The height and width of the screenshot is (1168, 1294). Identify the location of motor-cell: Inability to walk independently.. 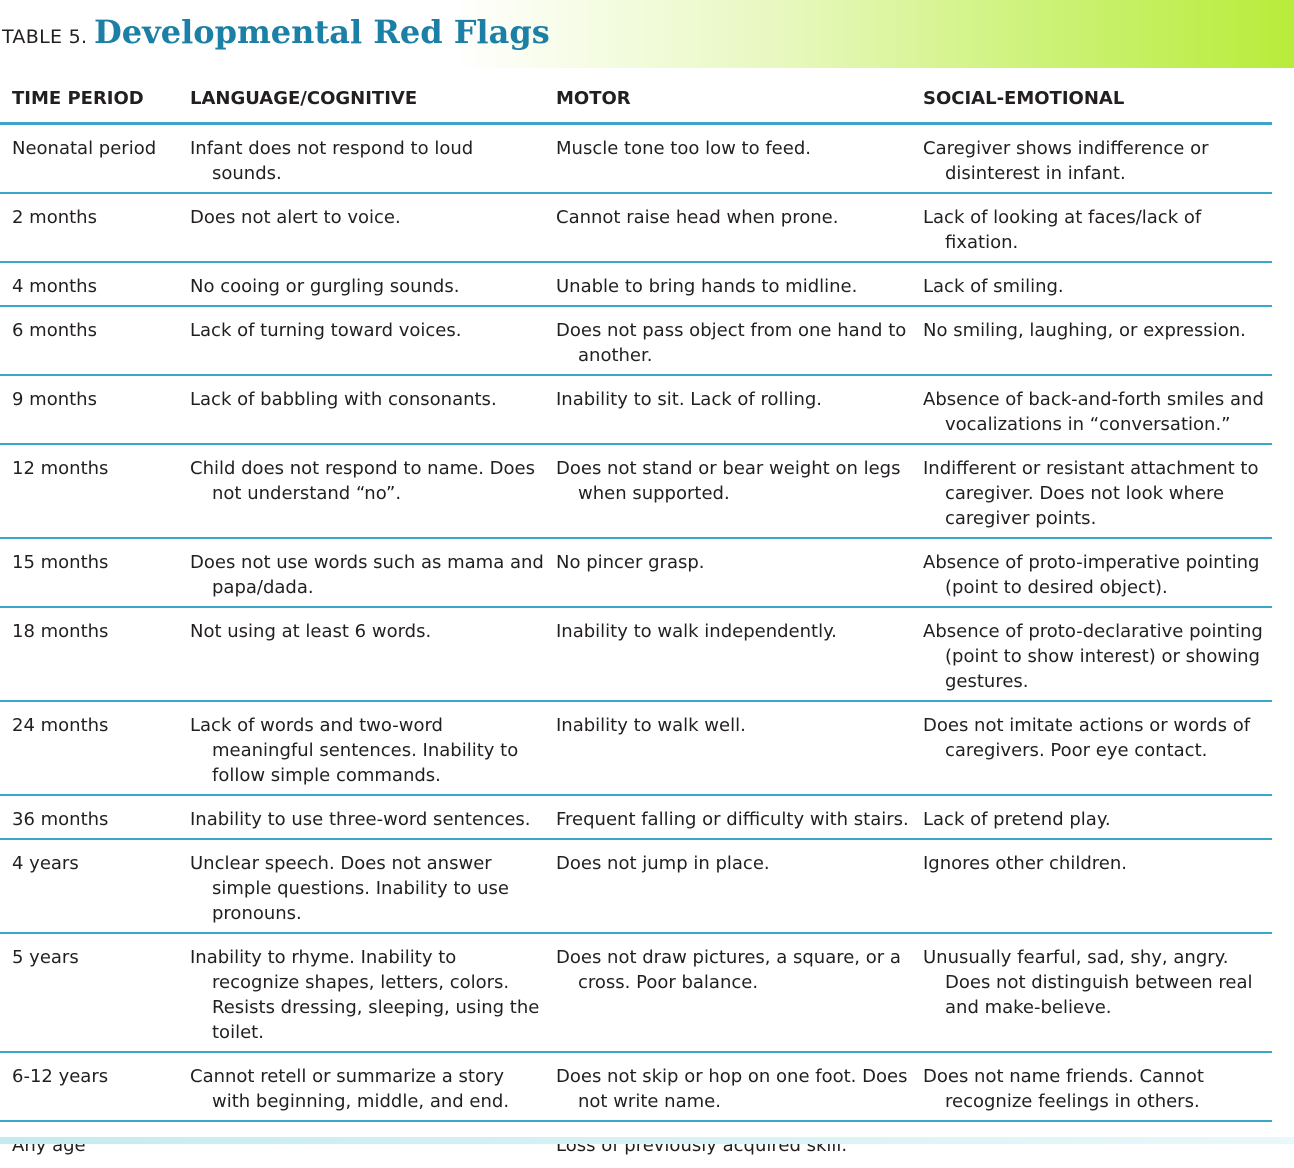
(727, 654).